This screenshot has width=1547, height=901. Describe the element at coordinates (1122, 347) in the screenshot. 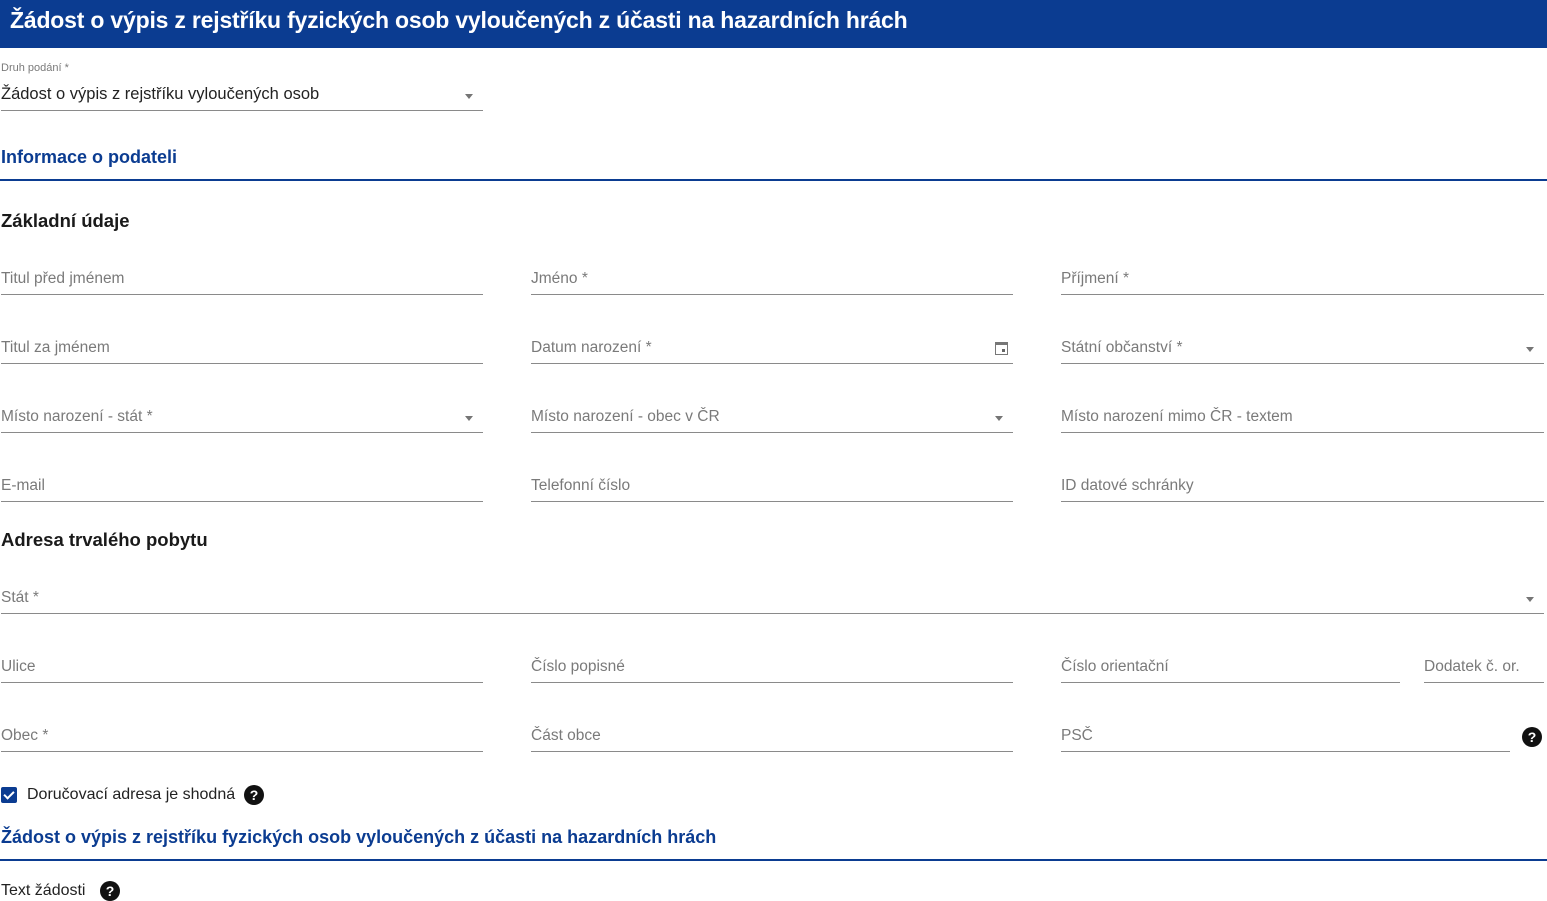

I see `citizenship-label: Státní občanství *` at that location.